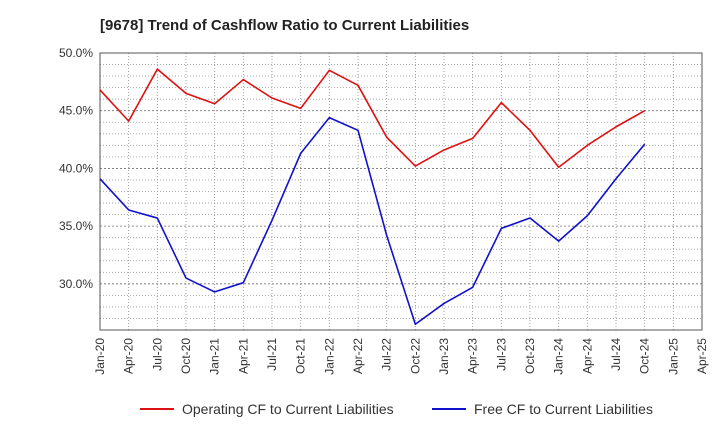 The image size is (720, 440). What do you see at coordinates (501, 354) in the screenshot?
I see `x-tick-label: Jul-23` at bounding box center [501, 354].